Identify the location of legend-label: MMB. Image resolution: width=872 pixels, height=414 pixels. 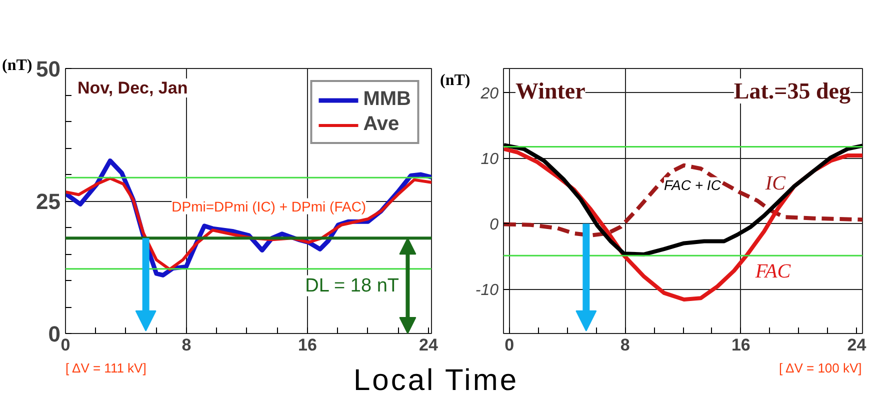
(387, 99).